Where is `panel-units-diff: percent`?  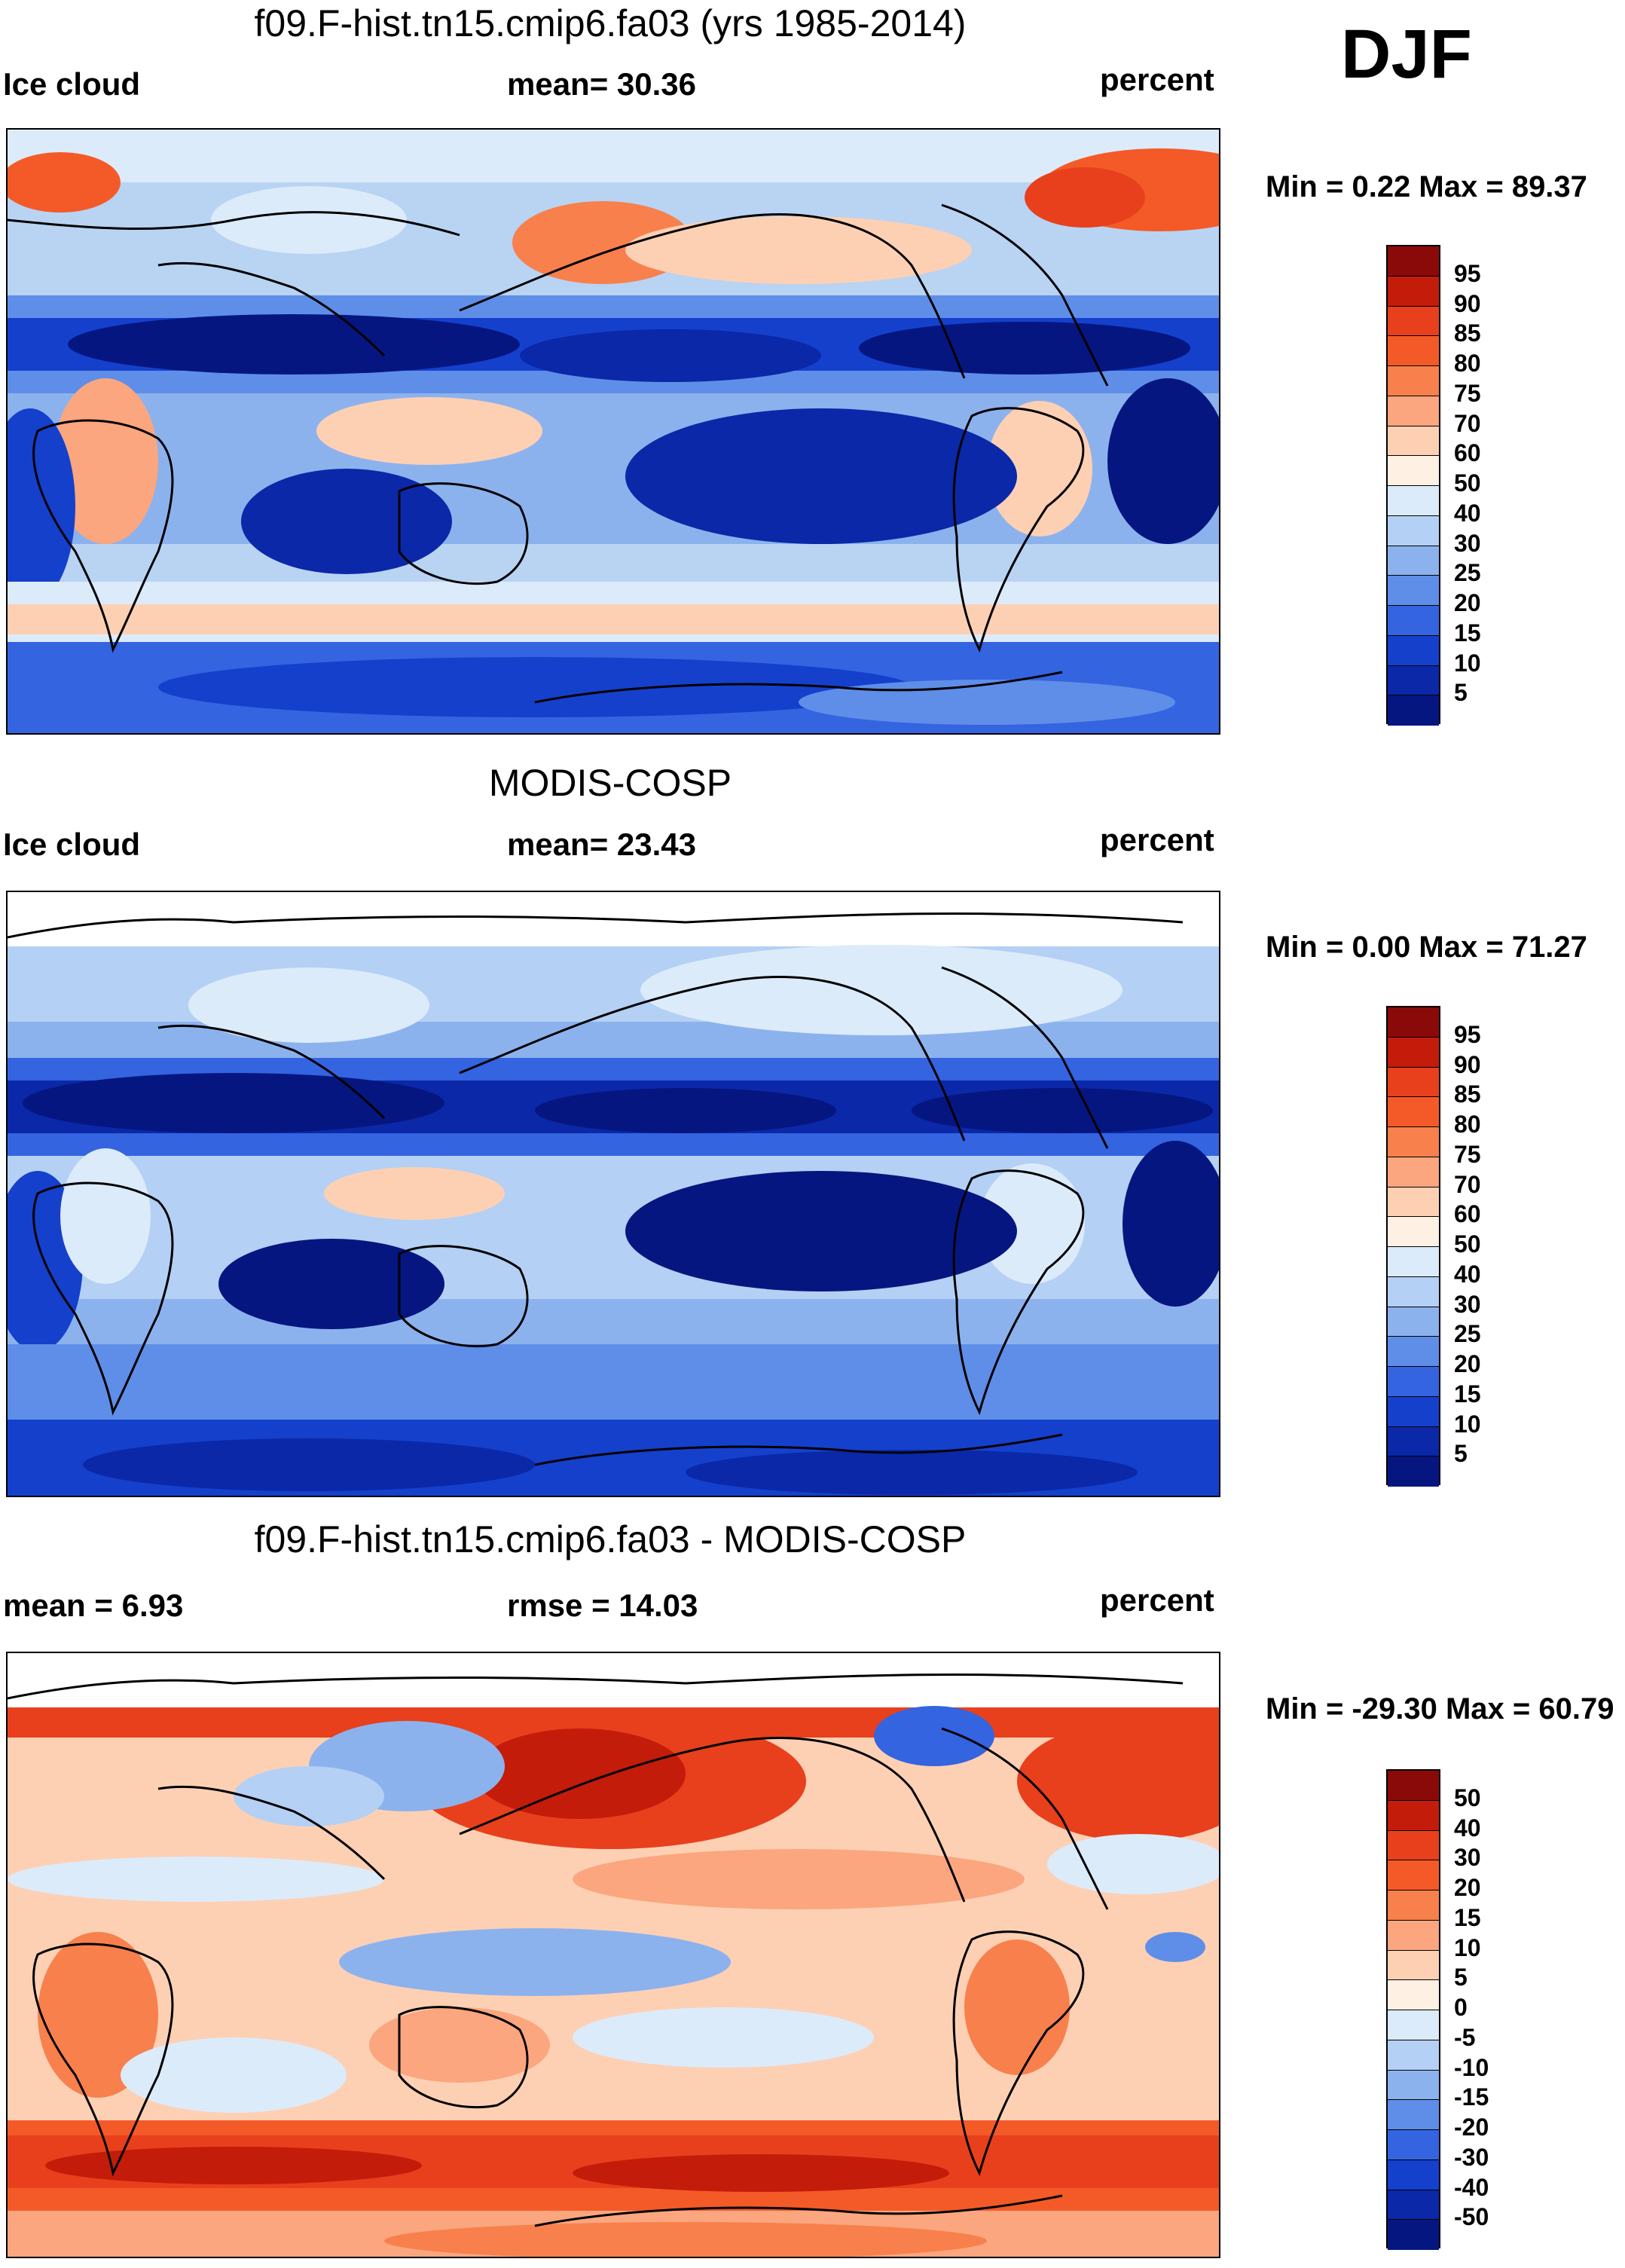
panel-units-diff: percent is located at coordinates (1157, 1600).